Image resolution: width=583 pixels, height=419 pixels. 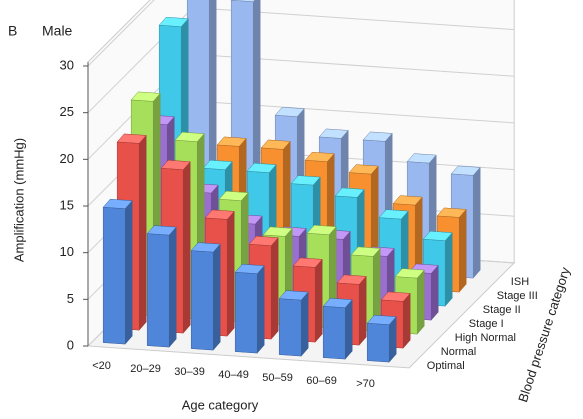 I want to click on z-tick-label: Stage I, so click(x=486, y=324).